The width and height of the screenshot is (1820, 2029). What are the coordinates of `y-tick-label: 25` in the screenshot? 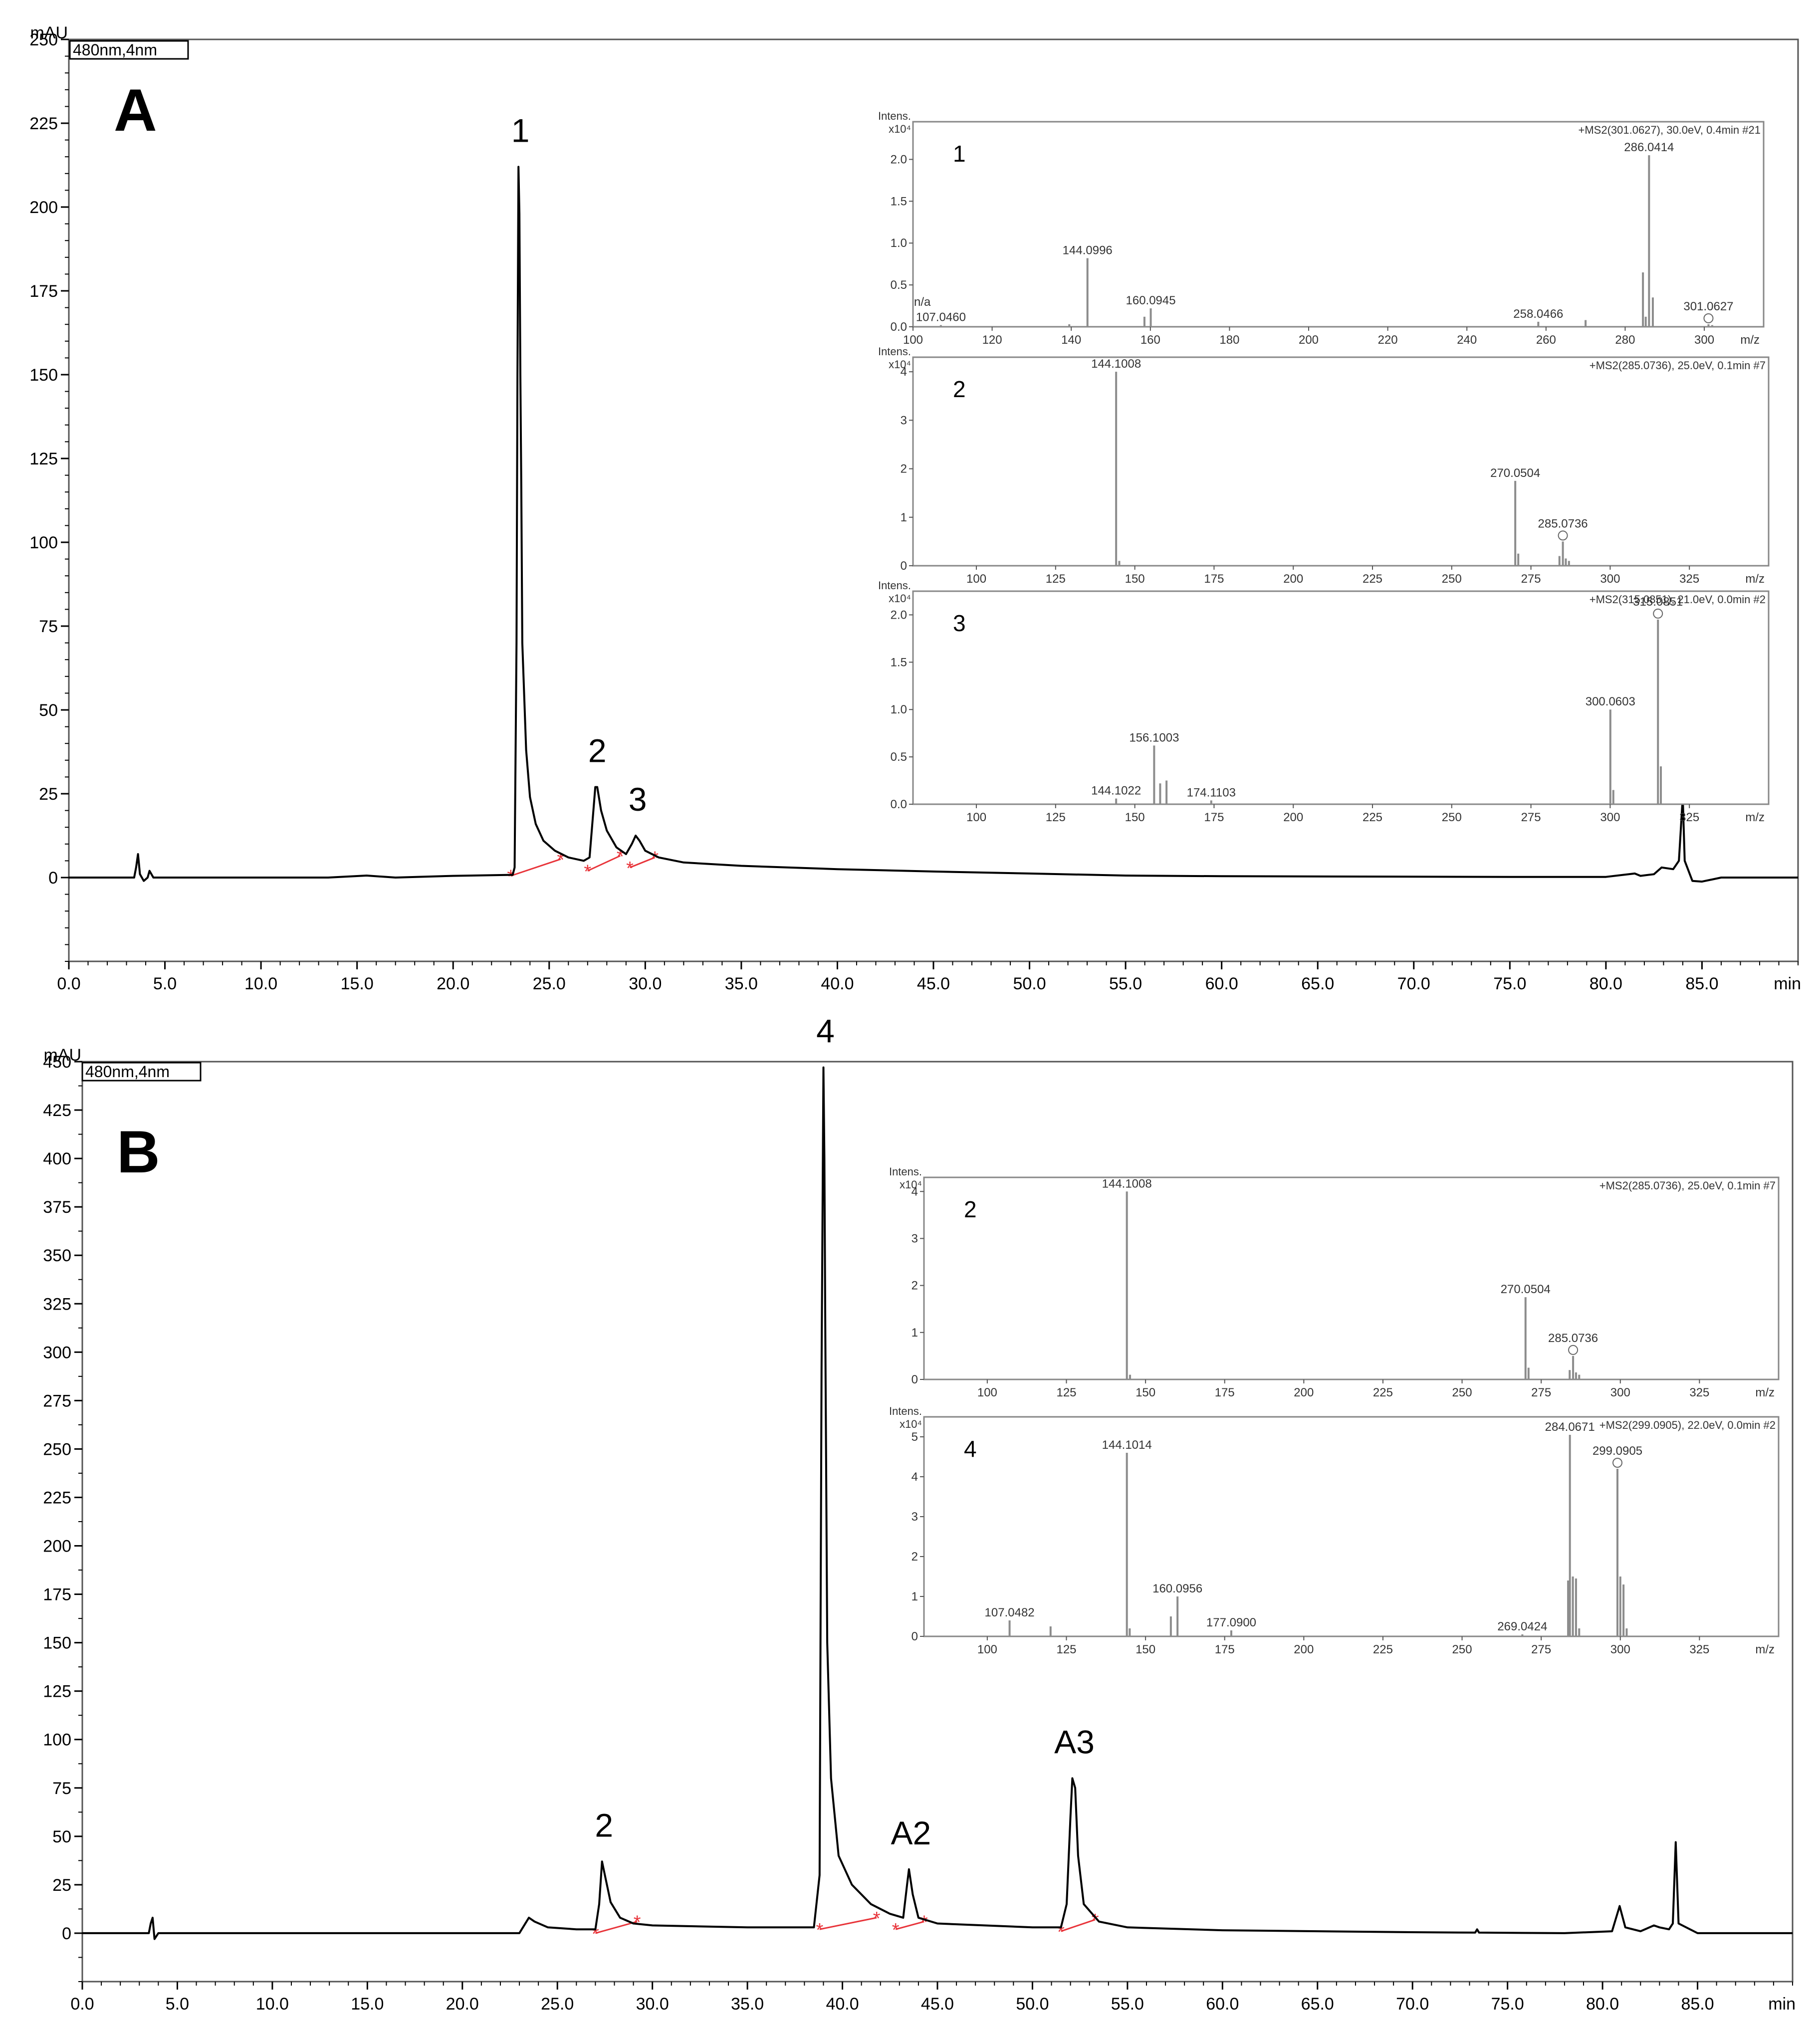 It's located at (62, 1885).